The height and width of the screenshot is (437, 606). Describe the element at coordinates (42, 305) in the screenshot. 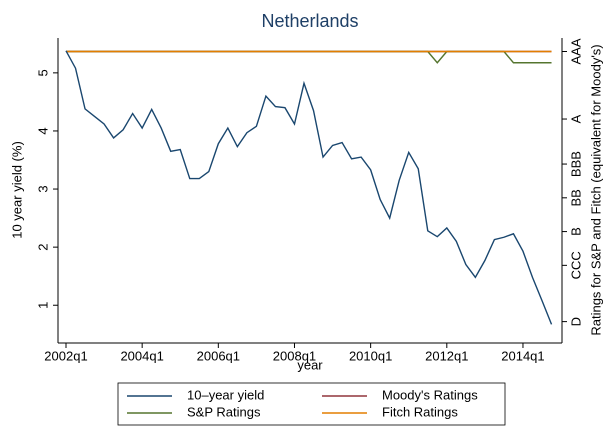

I see `y-tick-label: 1` at that location.